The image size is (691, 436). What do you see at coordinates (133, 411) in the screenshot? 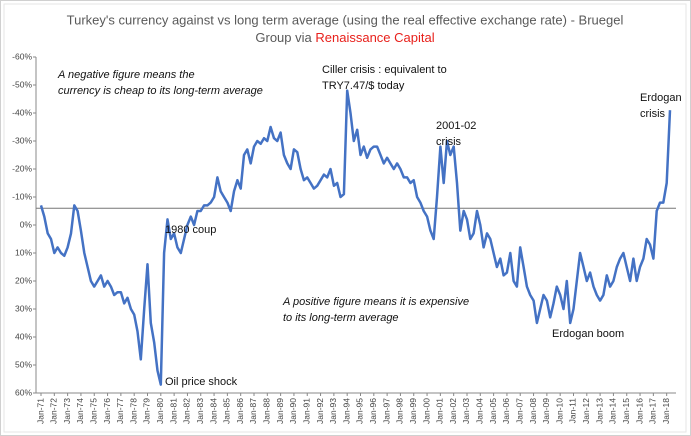
I see `x-tick-label: Jan-78` at bounding box center [133, 411].